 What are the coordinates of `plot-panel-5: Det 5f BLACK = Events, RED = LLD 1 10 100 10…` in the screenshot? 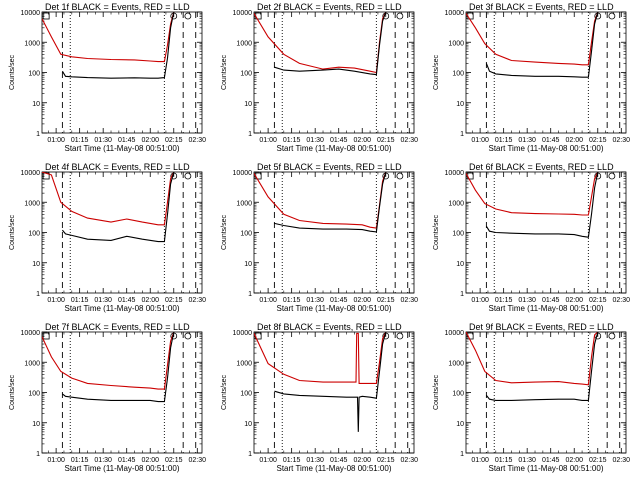 It's located at (319, 237).